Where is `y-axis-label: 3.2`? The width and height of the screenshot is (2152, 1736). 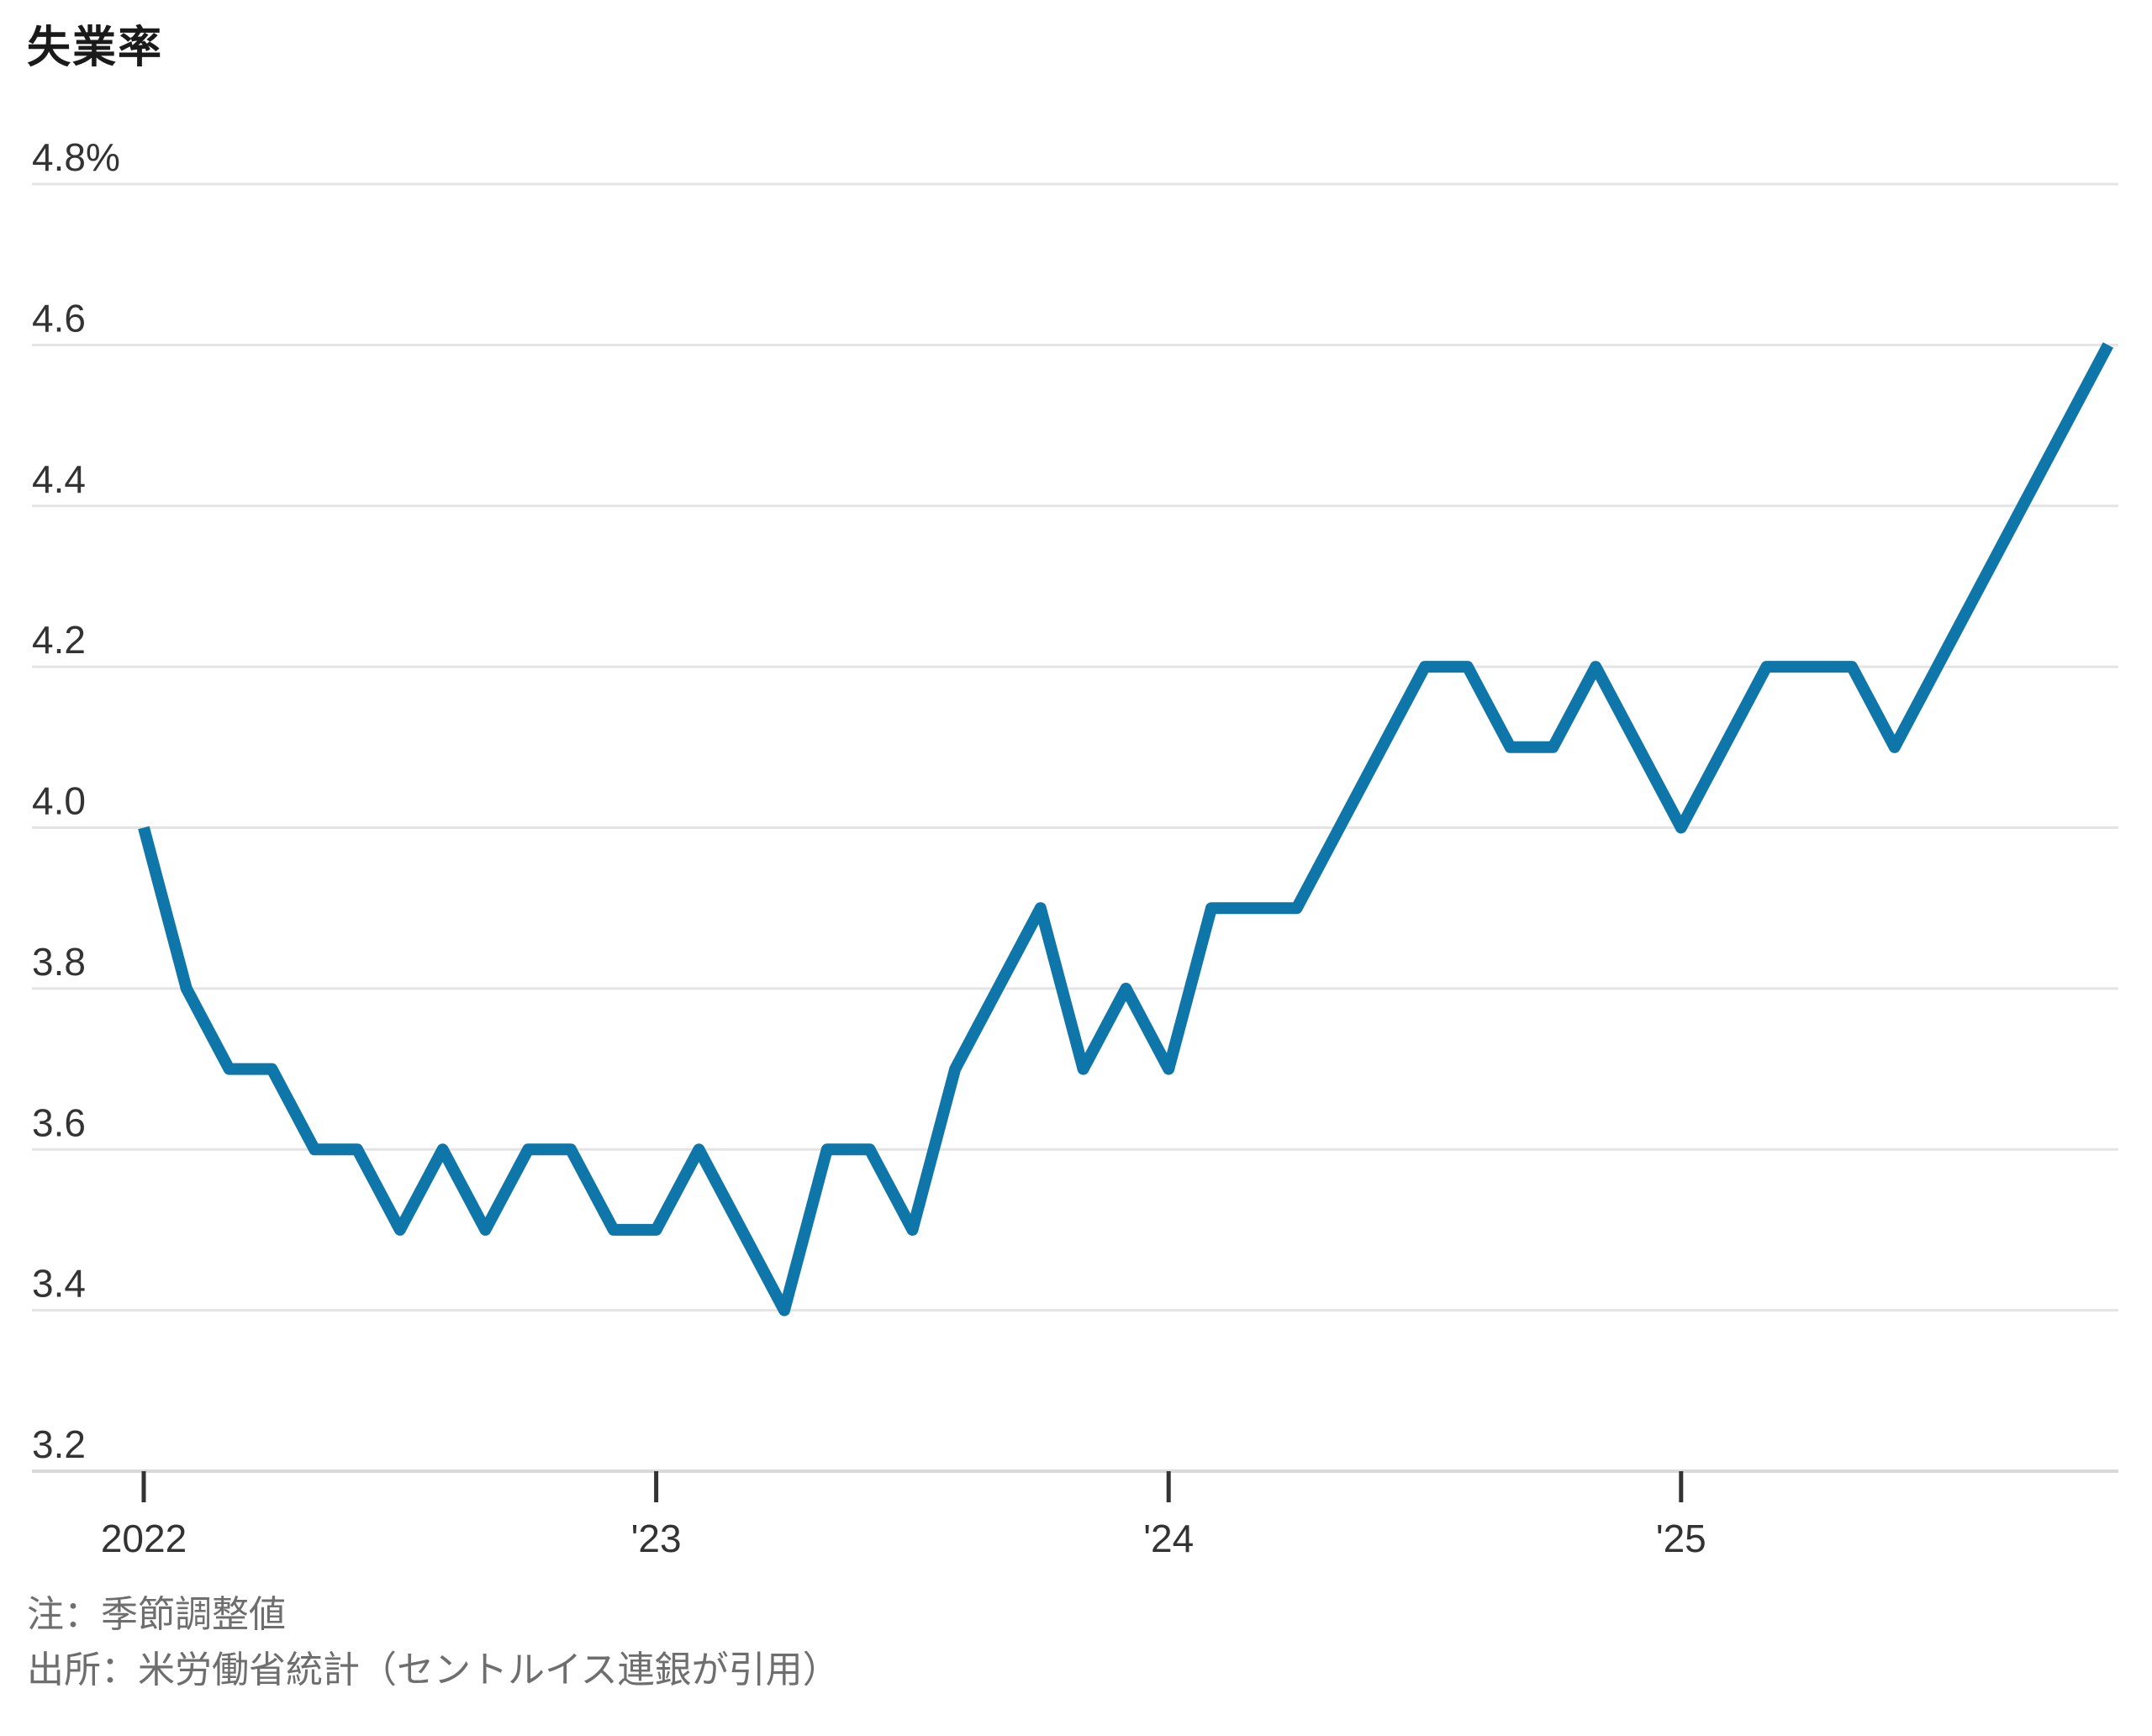
y-axis-label: 3.2 is located at coordinates (59, 1444).